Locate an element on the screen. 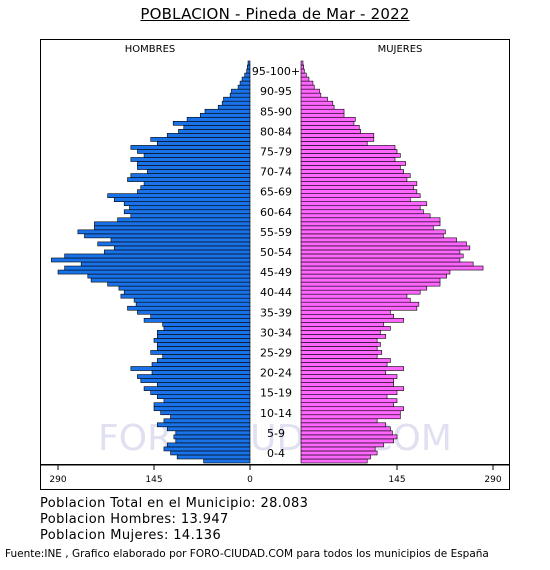 The height and width of the screenshot is (570, 550). header-hombres: HOMBRES is located at coordinates (150, 49).